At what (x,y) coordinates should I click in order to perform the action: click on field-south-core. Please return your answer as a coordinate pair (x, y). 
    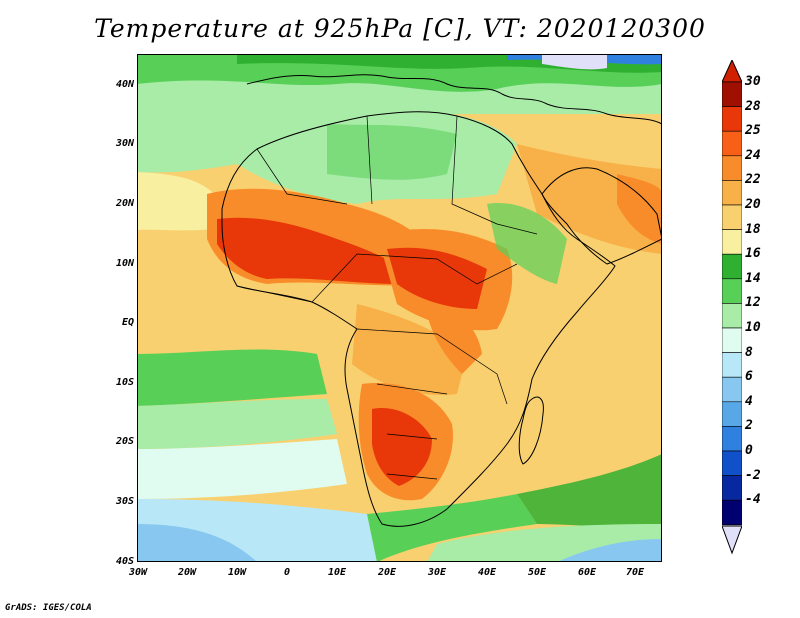
    Looking at the image, I should click on (402, 447).